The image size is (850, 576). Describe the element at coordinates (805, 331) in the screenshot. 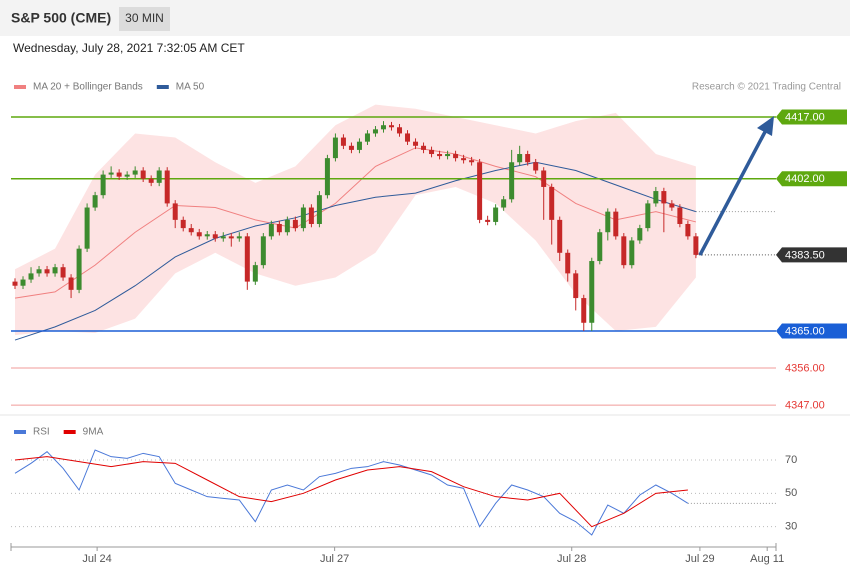

I see `level-label: 4365.00` at that location.